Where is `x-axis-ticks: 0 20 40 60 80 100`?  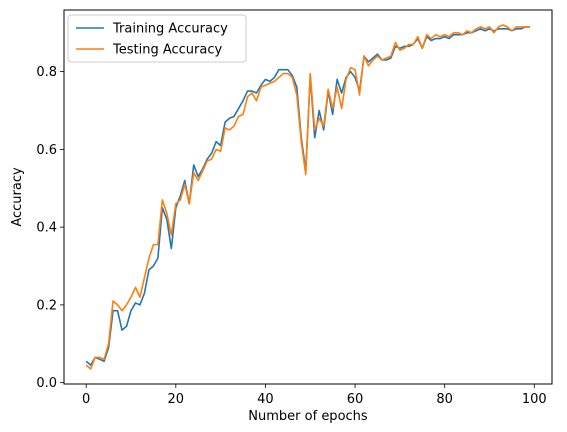 x-axis-ticks: 0 20 40 60 80 100 is located at coordinates (314, 395).